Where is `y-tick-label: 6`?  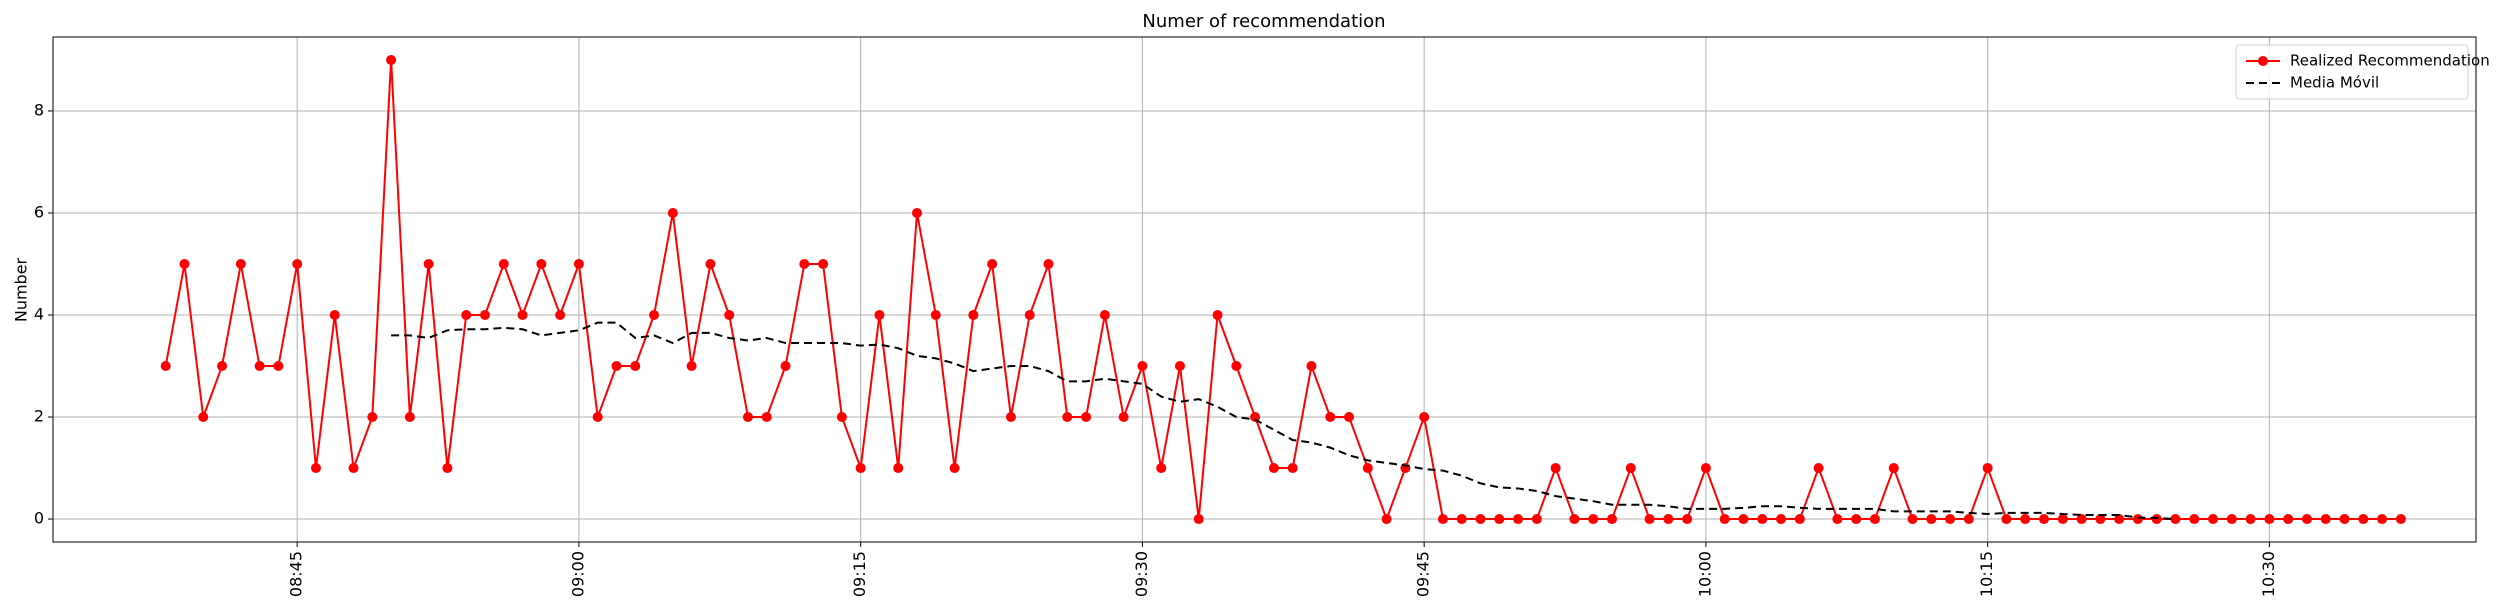
y-tick-label: 6 is located at coordinates (39, 211).